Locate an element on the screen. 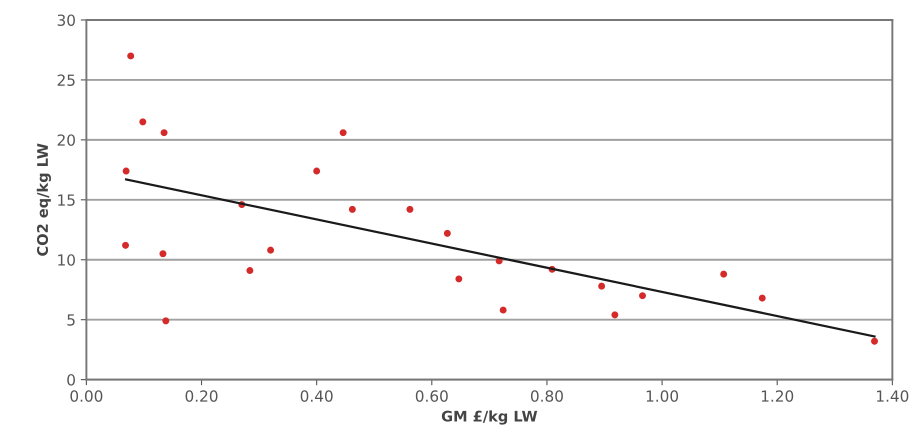  x-axis-title: GM £/kg LW is located at coordinates (490, 417).